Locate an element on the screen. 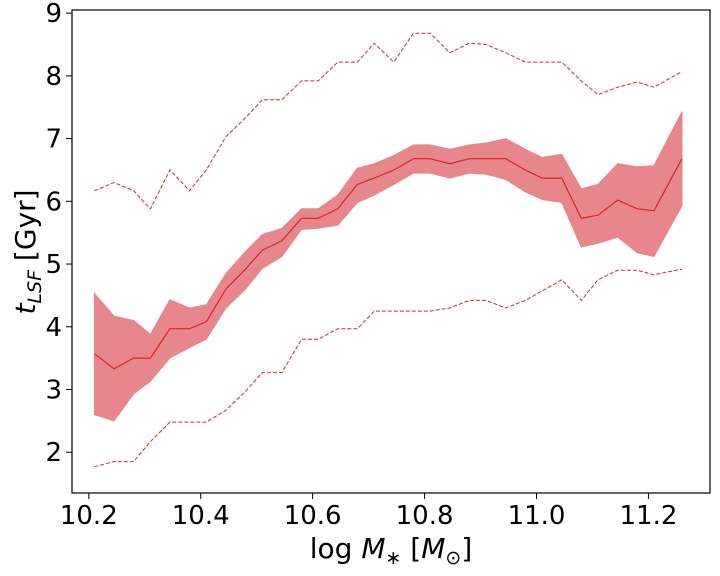  x-tick-label: 10.6 is located at coordinates (313, 516).